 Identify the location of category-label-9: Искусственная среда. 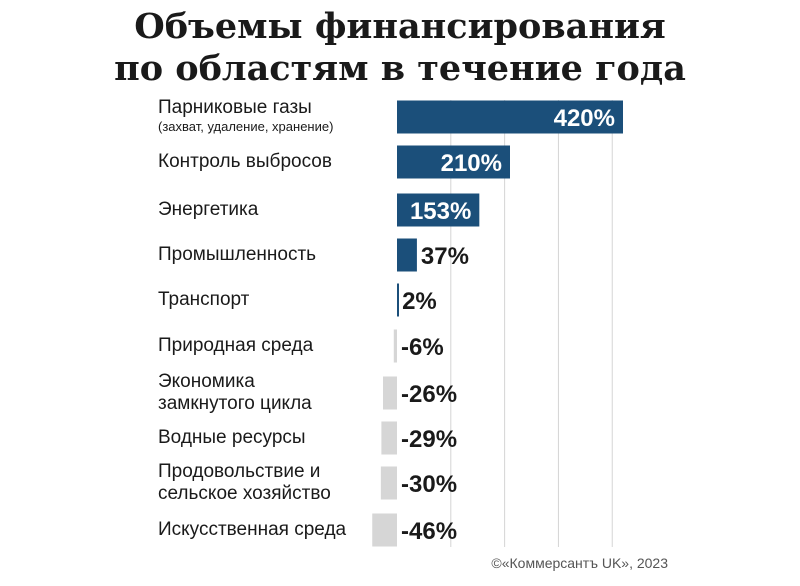
(252, 529).